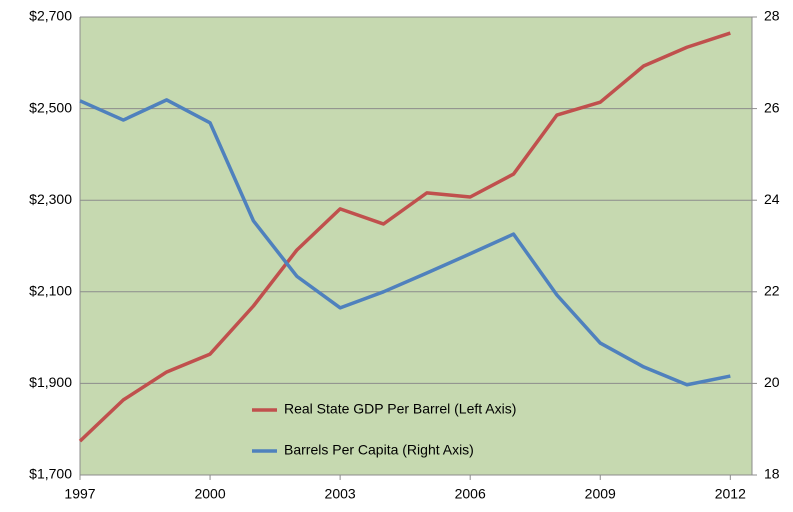 This screenshot has height=512, width=793. Describe the element at coordinates (50, 199) in the screenshot. I see `y-tick-label: $2,300` at that location.